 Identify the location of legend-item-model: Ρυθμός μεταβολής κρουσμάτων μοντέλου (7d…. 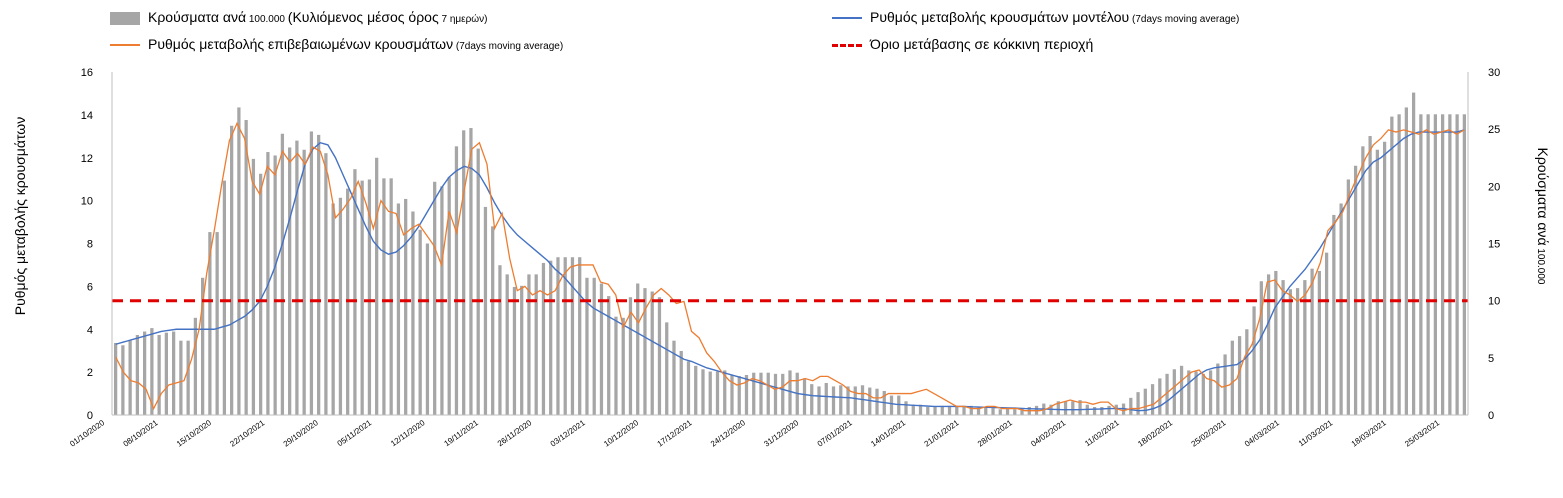
(1035, 17).